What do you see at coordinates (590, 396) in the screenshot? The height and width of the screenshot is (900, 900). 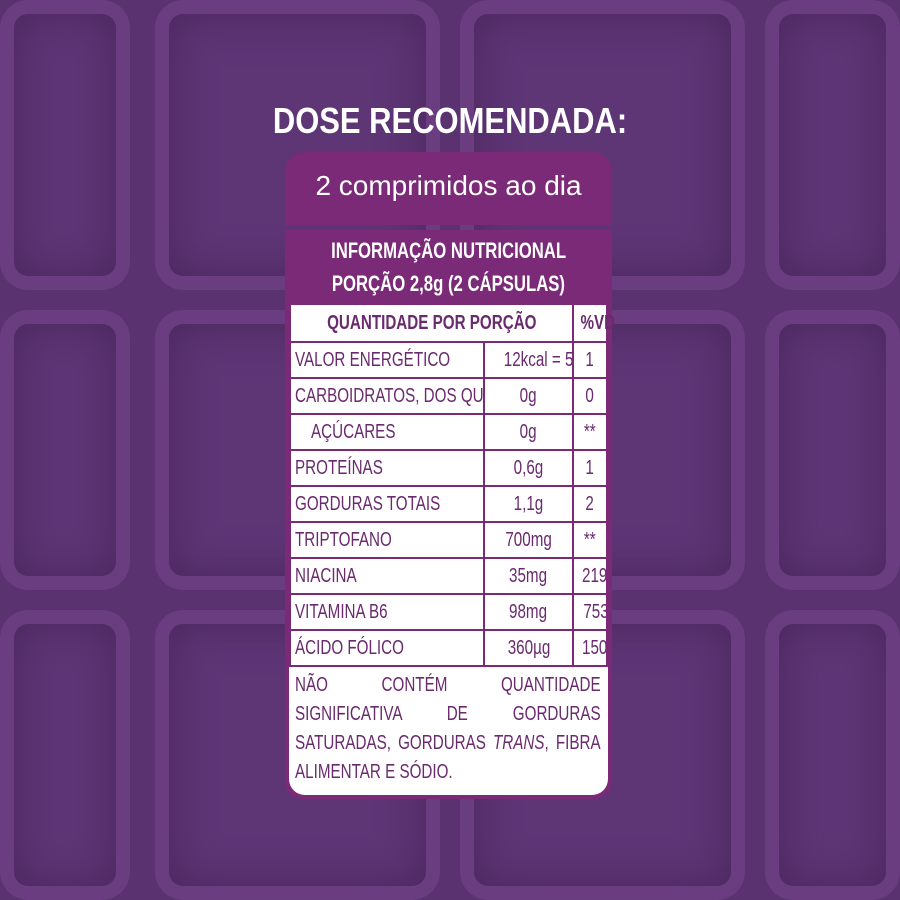 I see `nutrient-vd: 0` at bounding box center [590, 396].